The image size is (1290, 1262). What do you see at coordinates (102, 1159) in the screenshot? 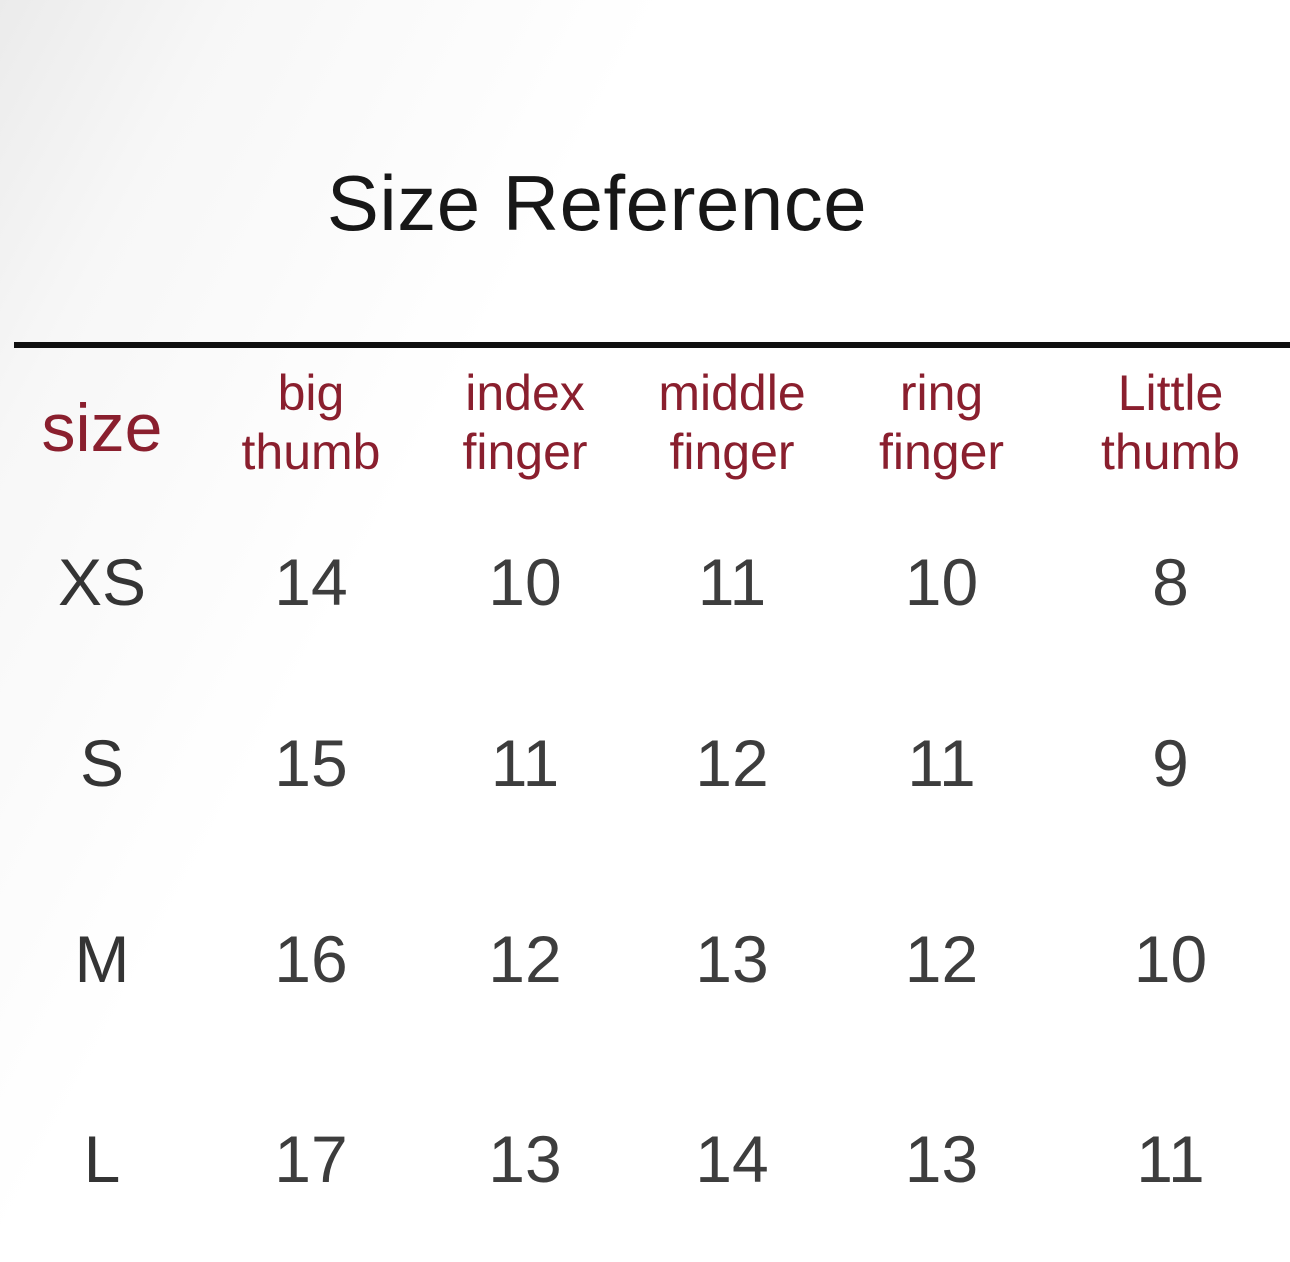
I see `row-label-l: L` at bounding box center [102, 1159].